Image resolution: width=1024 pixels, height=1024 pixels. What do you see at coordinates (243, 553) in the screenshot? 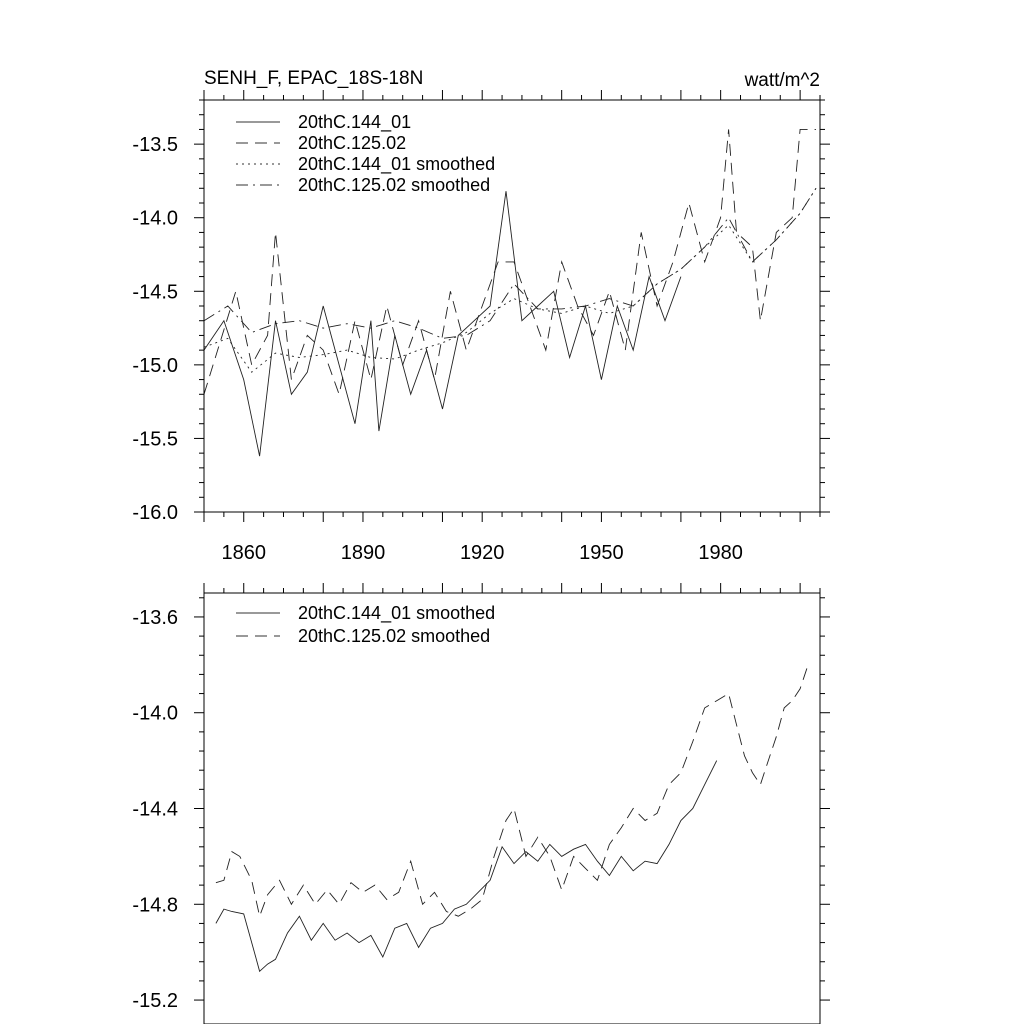
I see `x-tick-label: 1860` at bounding box center [243, 553].